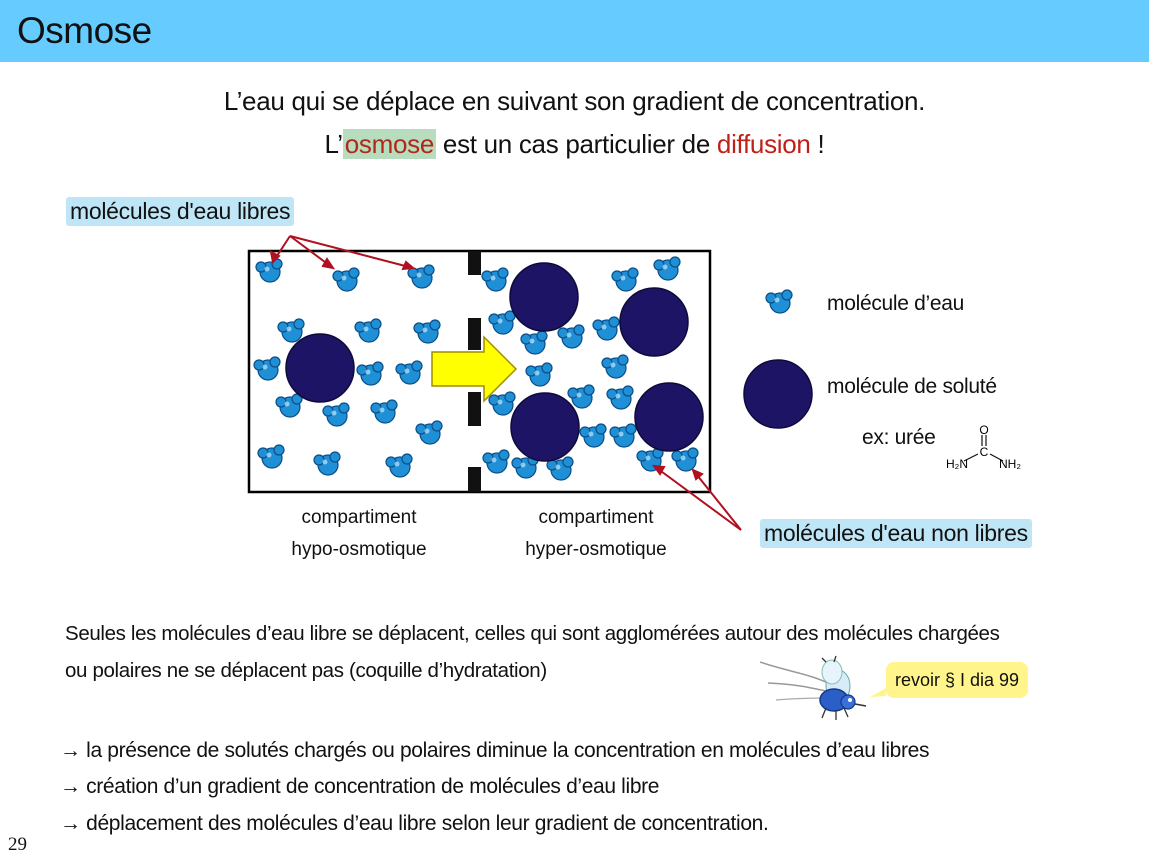  I want to click on urea-nh2: NH₂, so click(1010, 464).